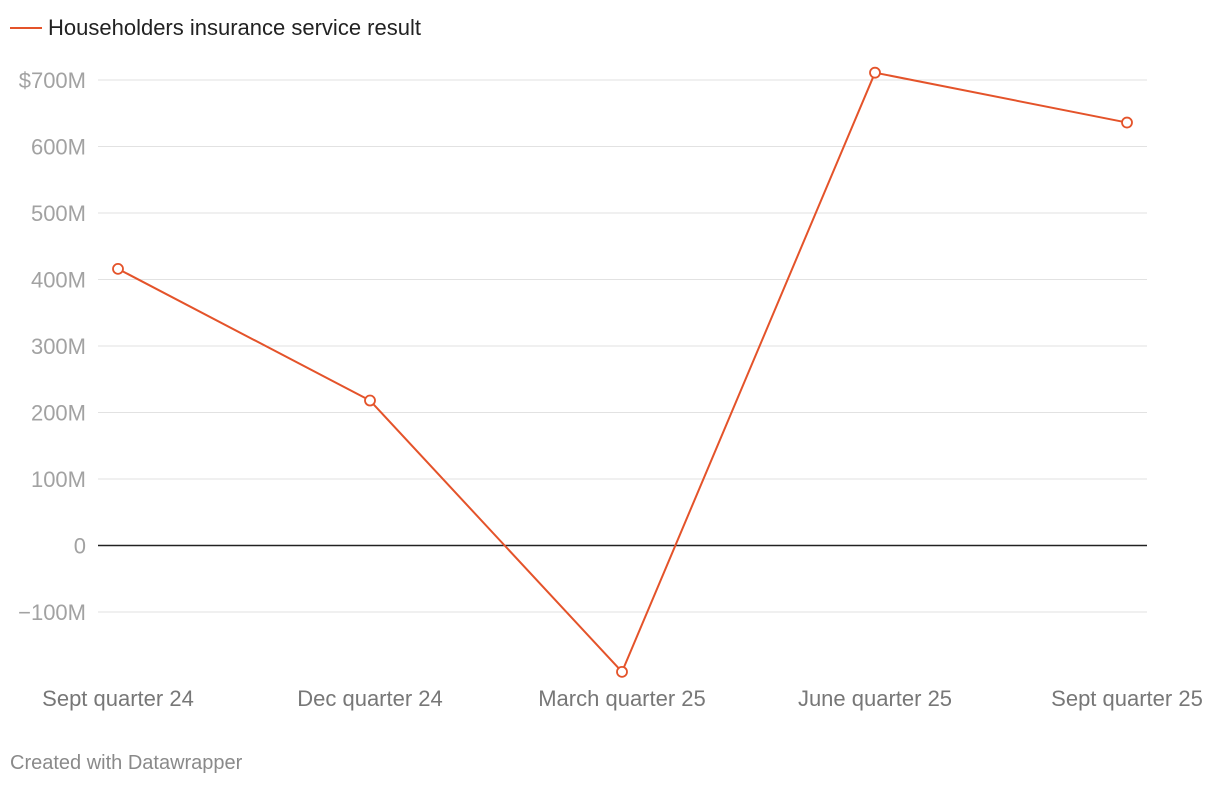  What do you see at coordinates (126, 763) in the screenshot?
I see `footer-credit: Created with Datawrapper` at bounding box center [126, 763].